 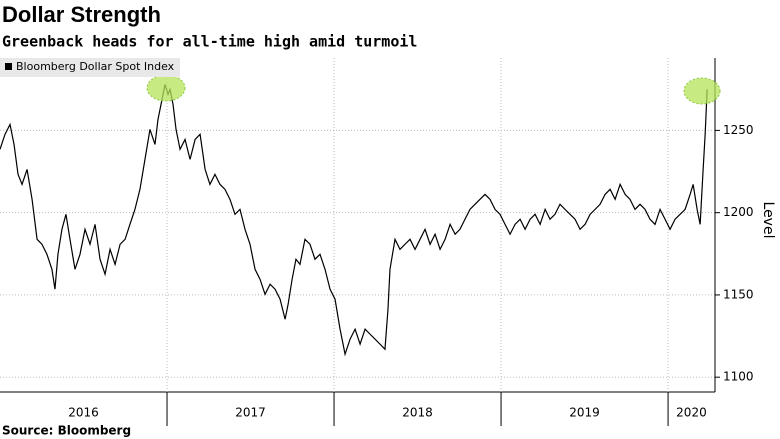 What do you see at coordinates (691, 413) in the screenshot?
I see `x-tick-label: 2020` at bounding box center [691, 413].